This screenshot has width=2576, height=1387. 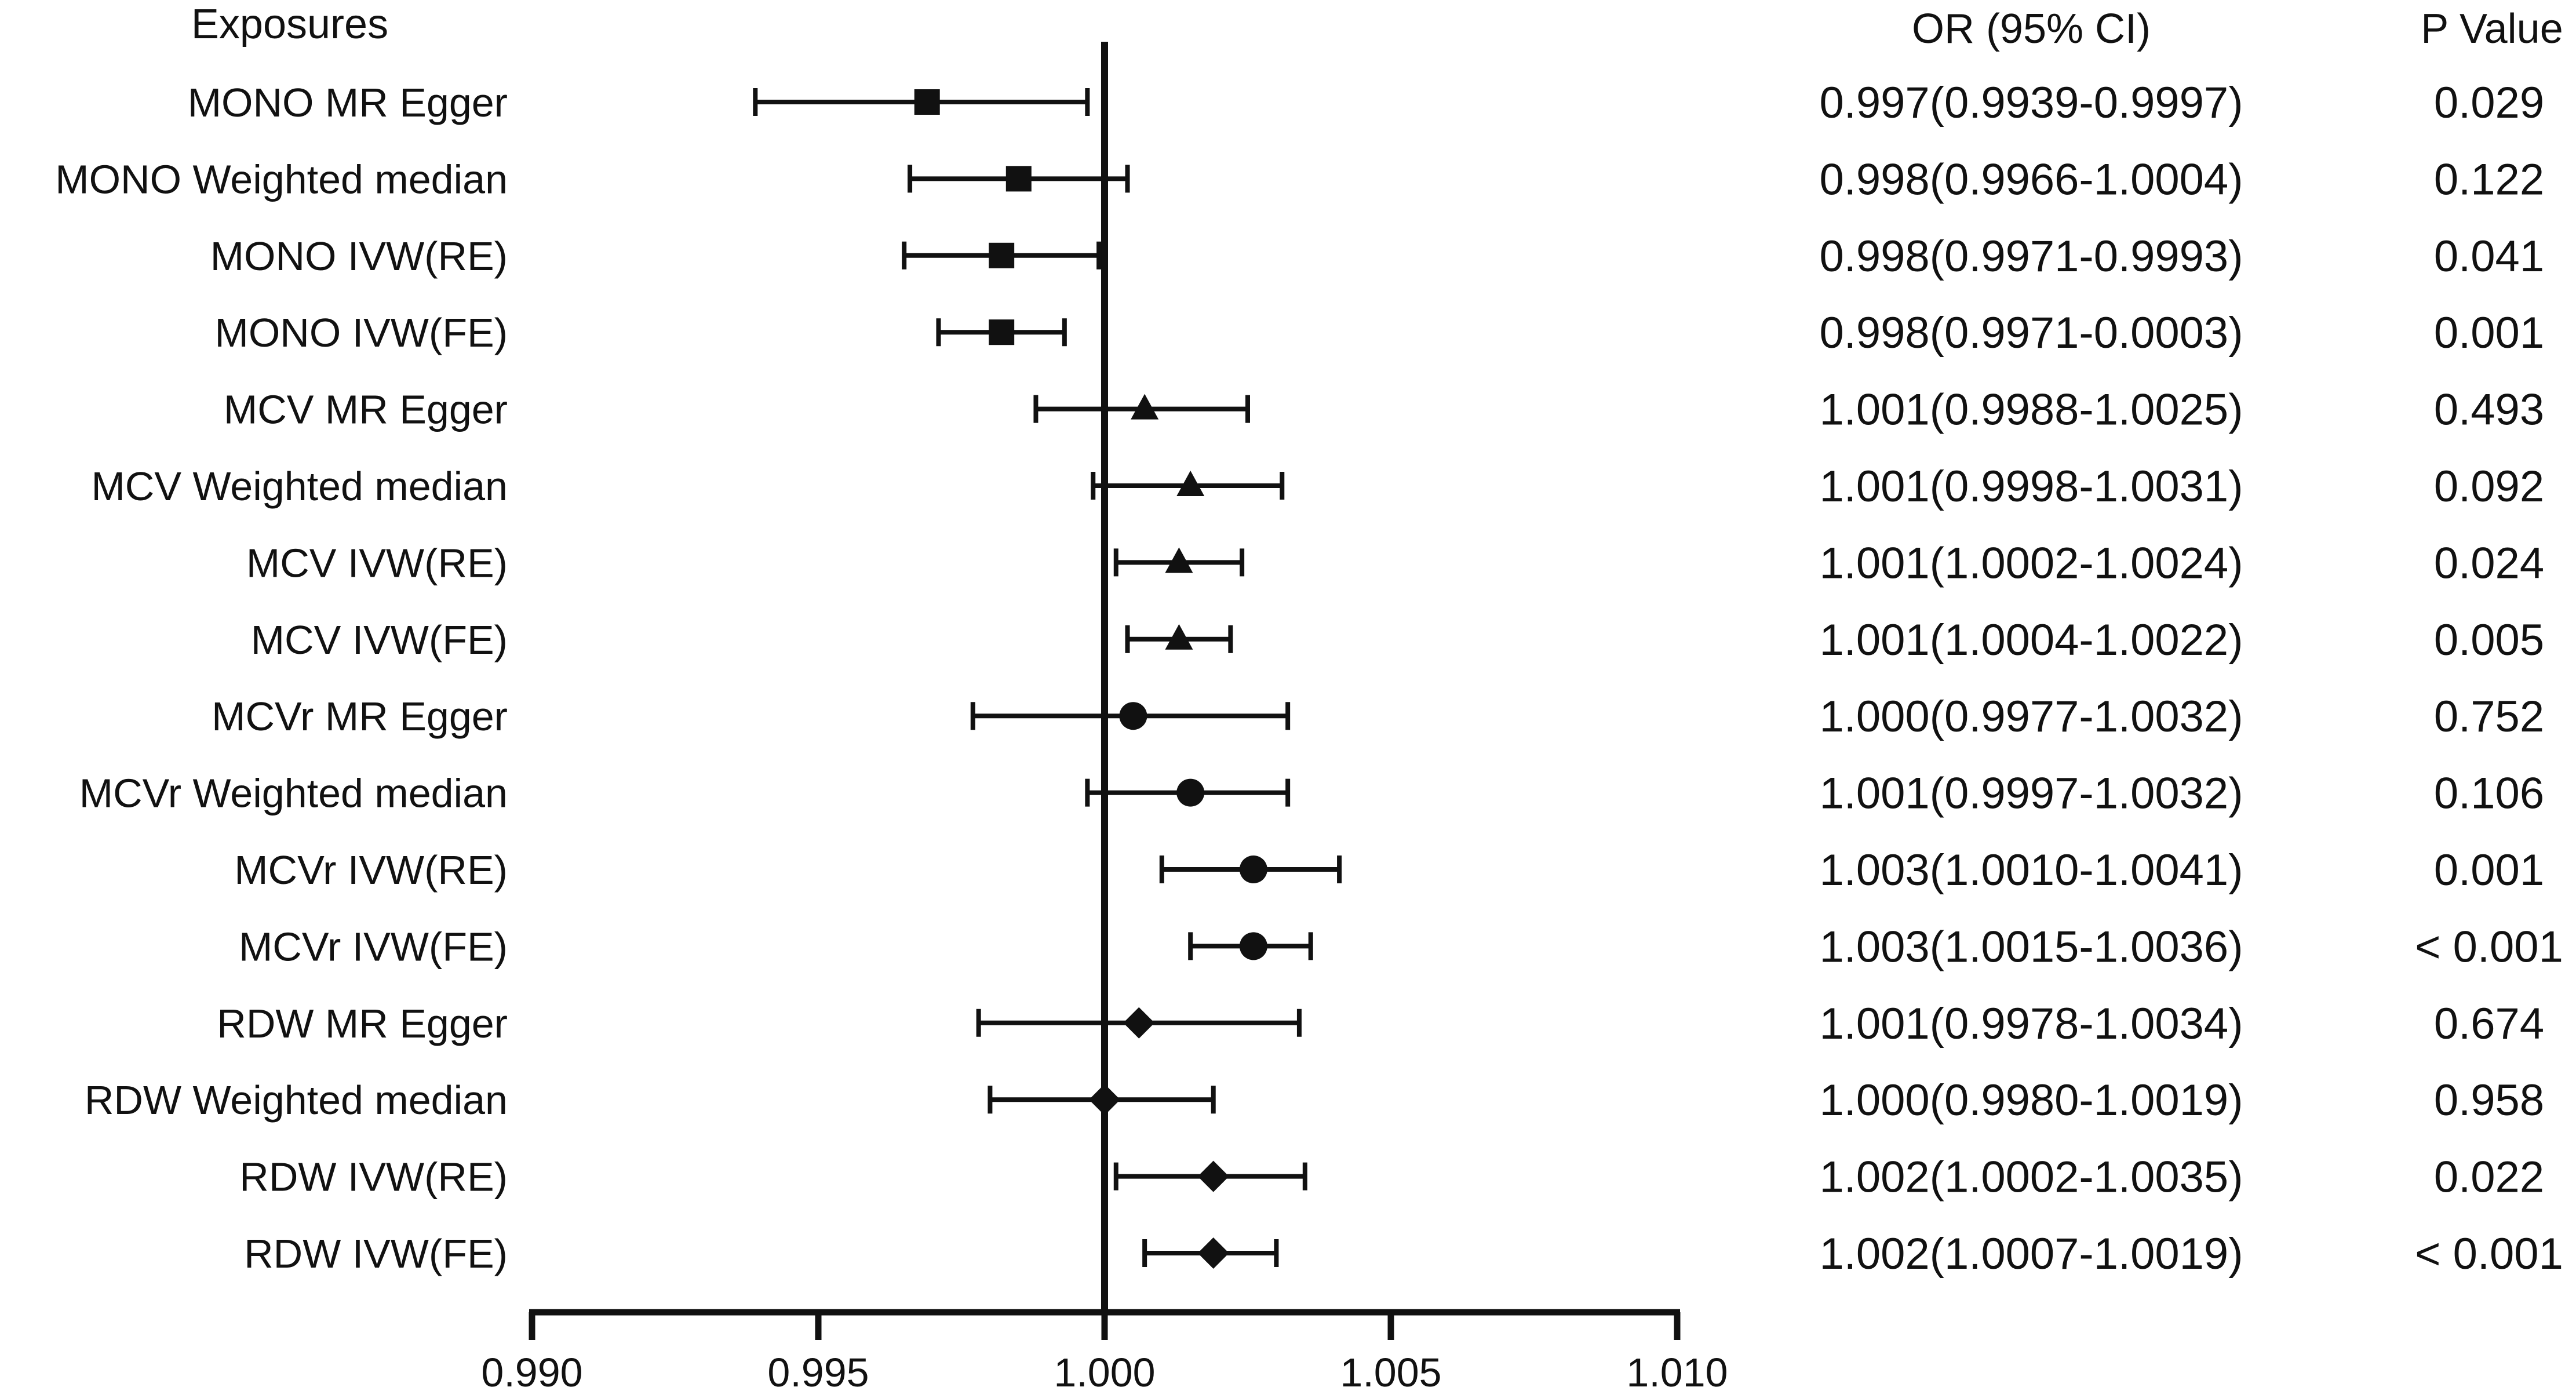 I want to click on p-value: 0.493, so click(x=2489, y=410).